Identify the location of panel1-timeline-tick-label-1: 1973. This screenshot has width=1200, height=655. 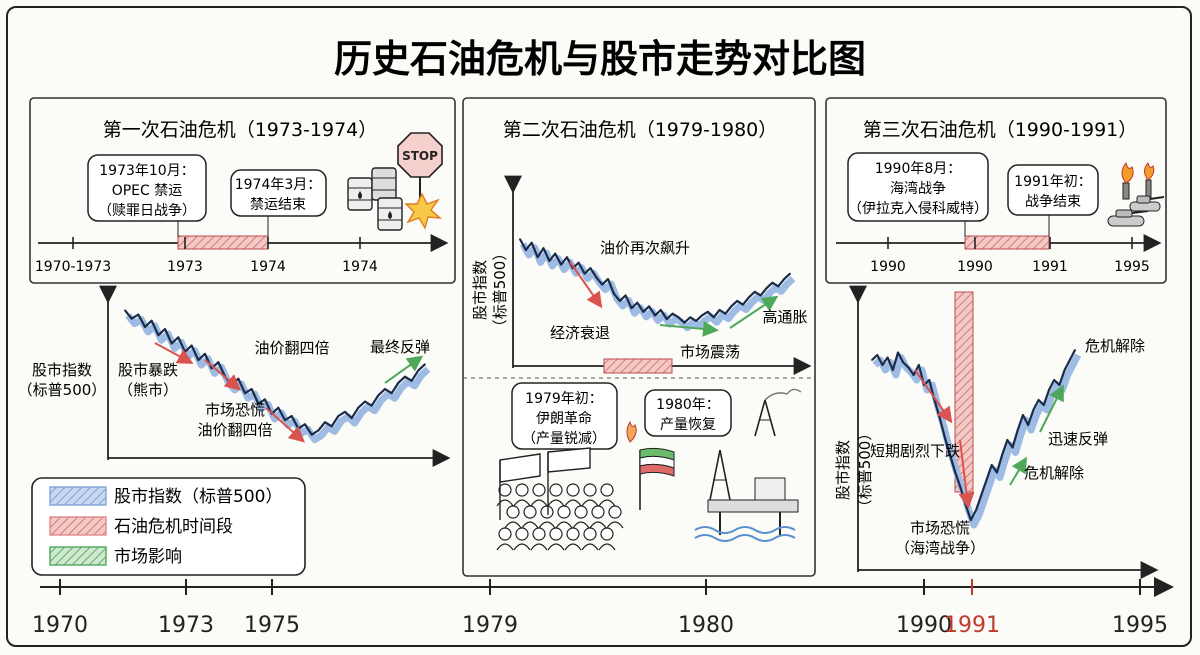
(185, 267).